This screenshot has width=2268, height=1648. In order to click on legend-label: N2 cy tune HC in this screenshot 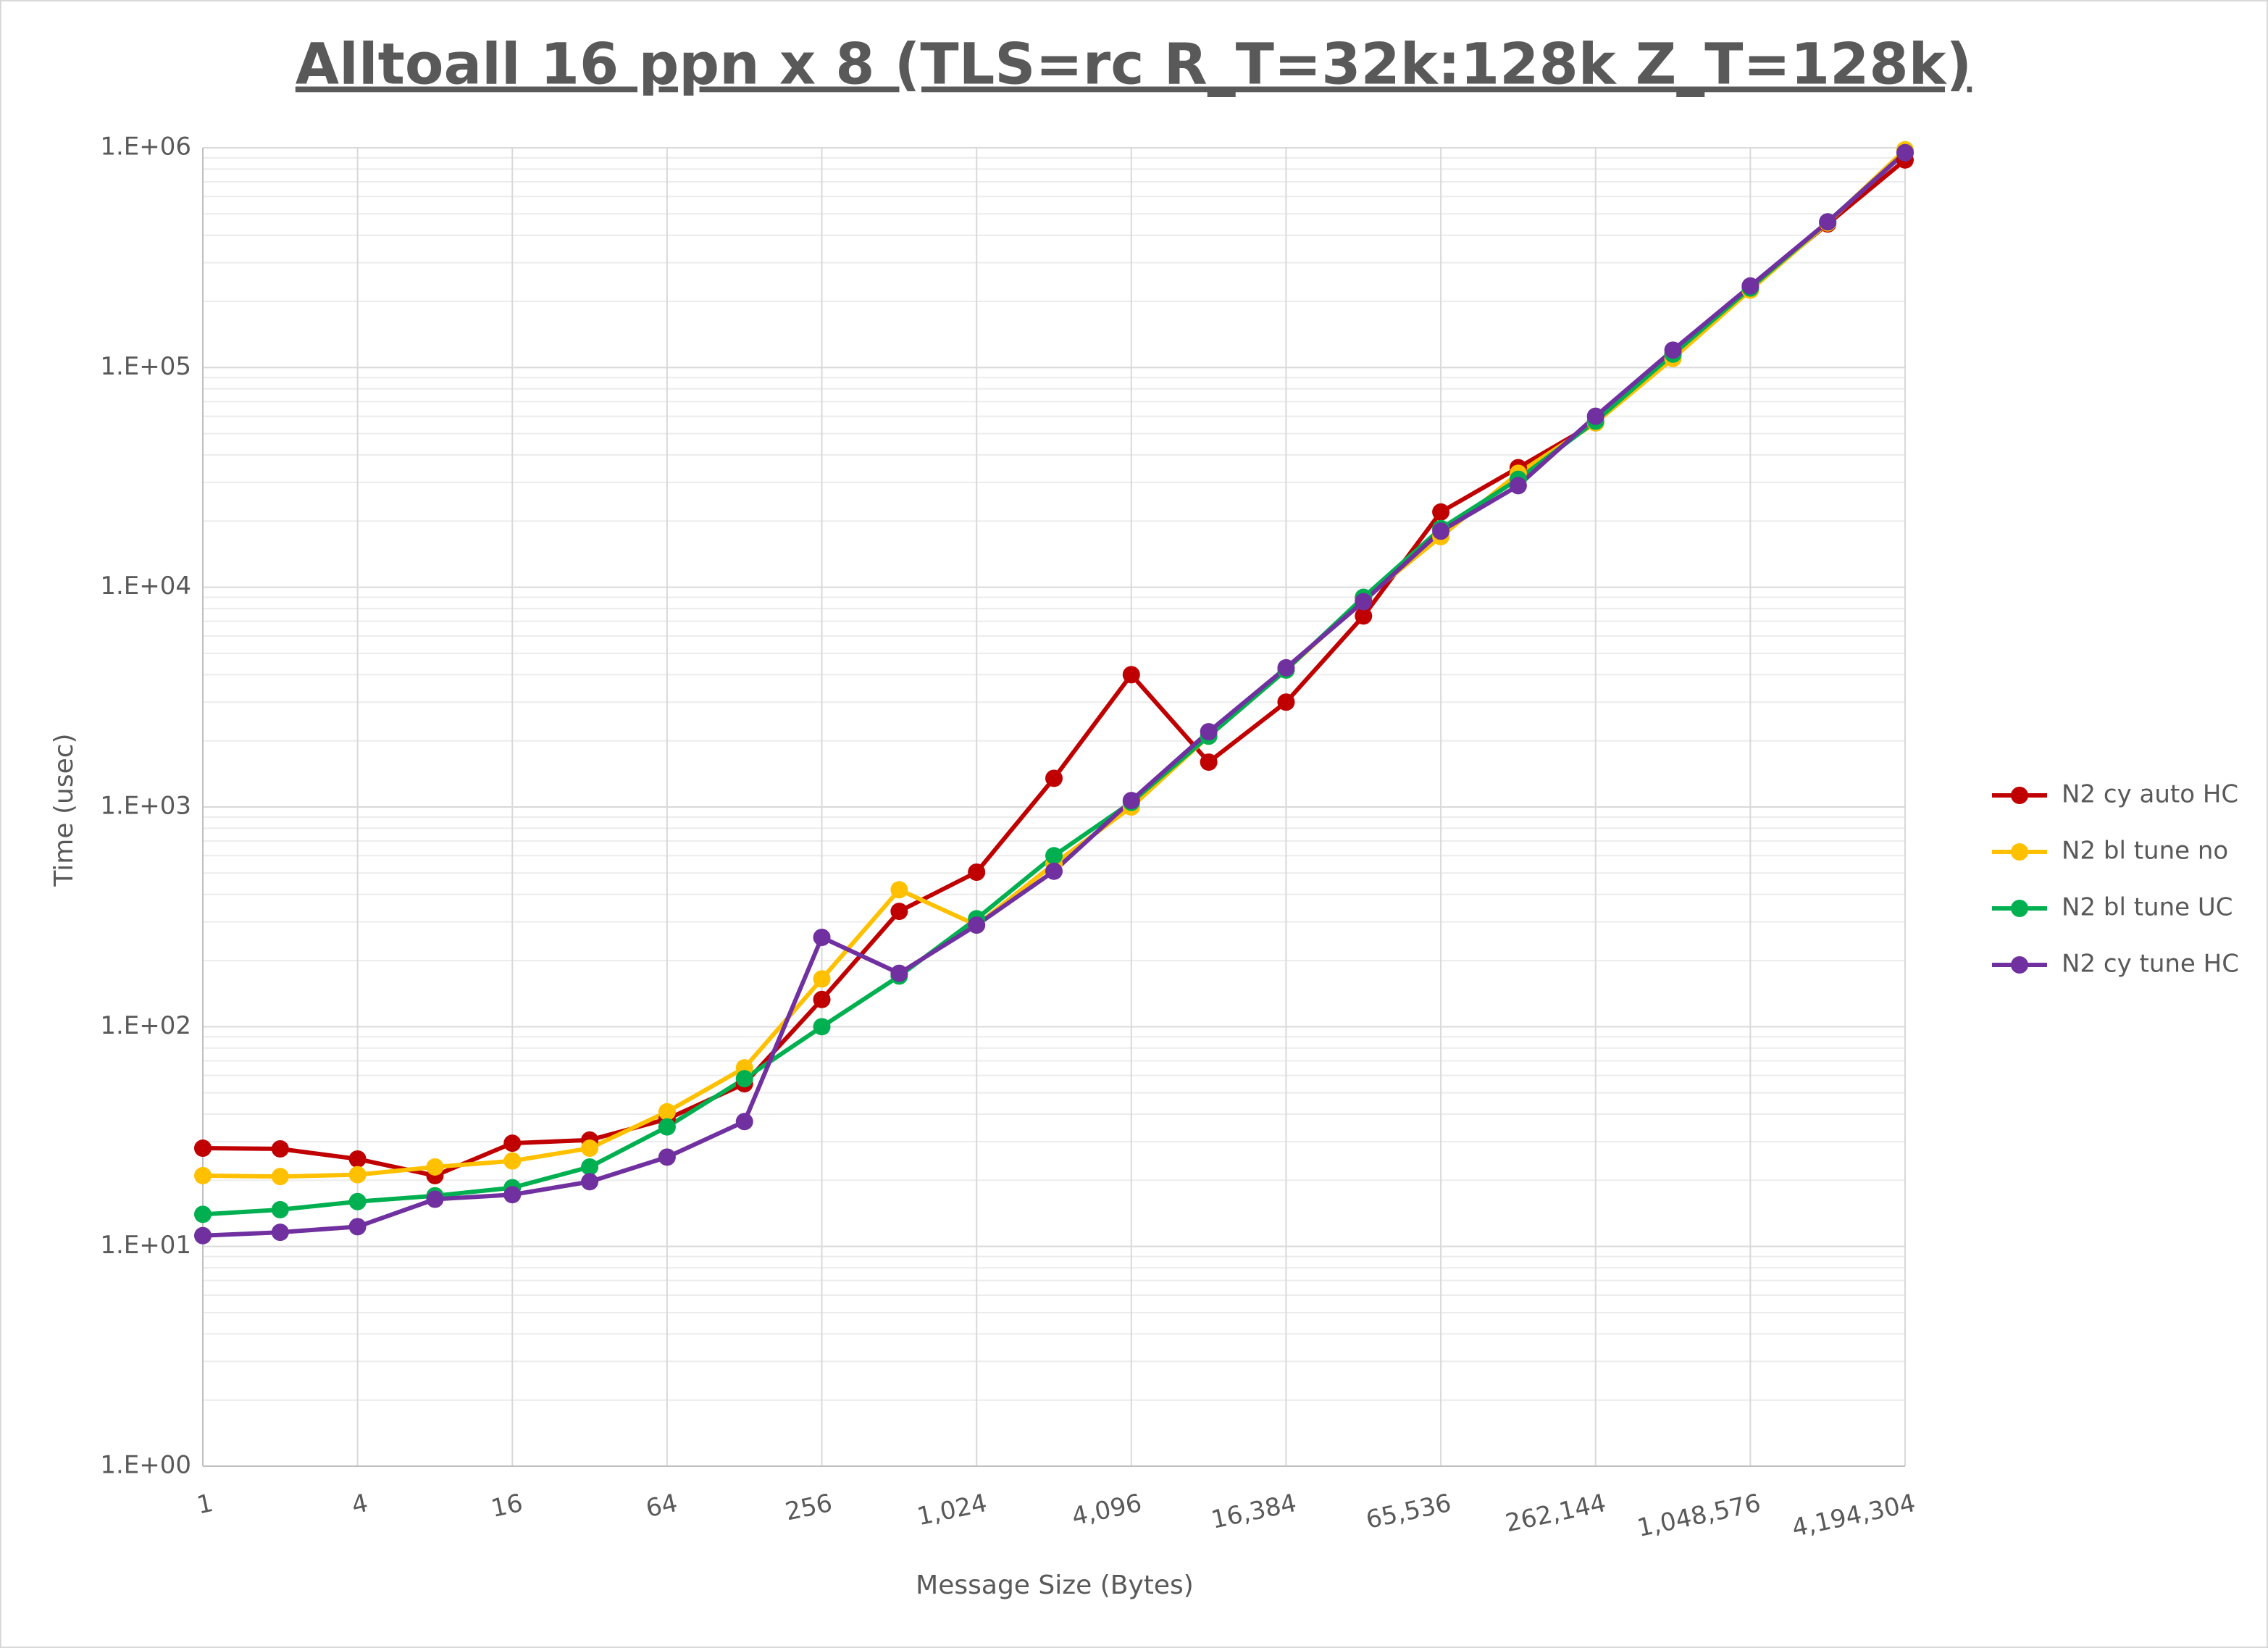, I will do `click(2150, 964)`.